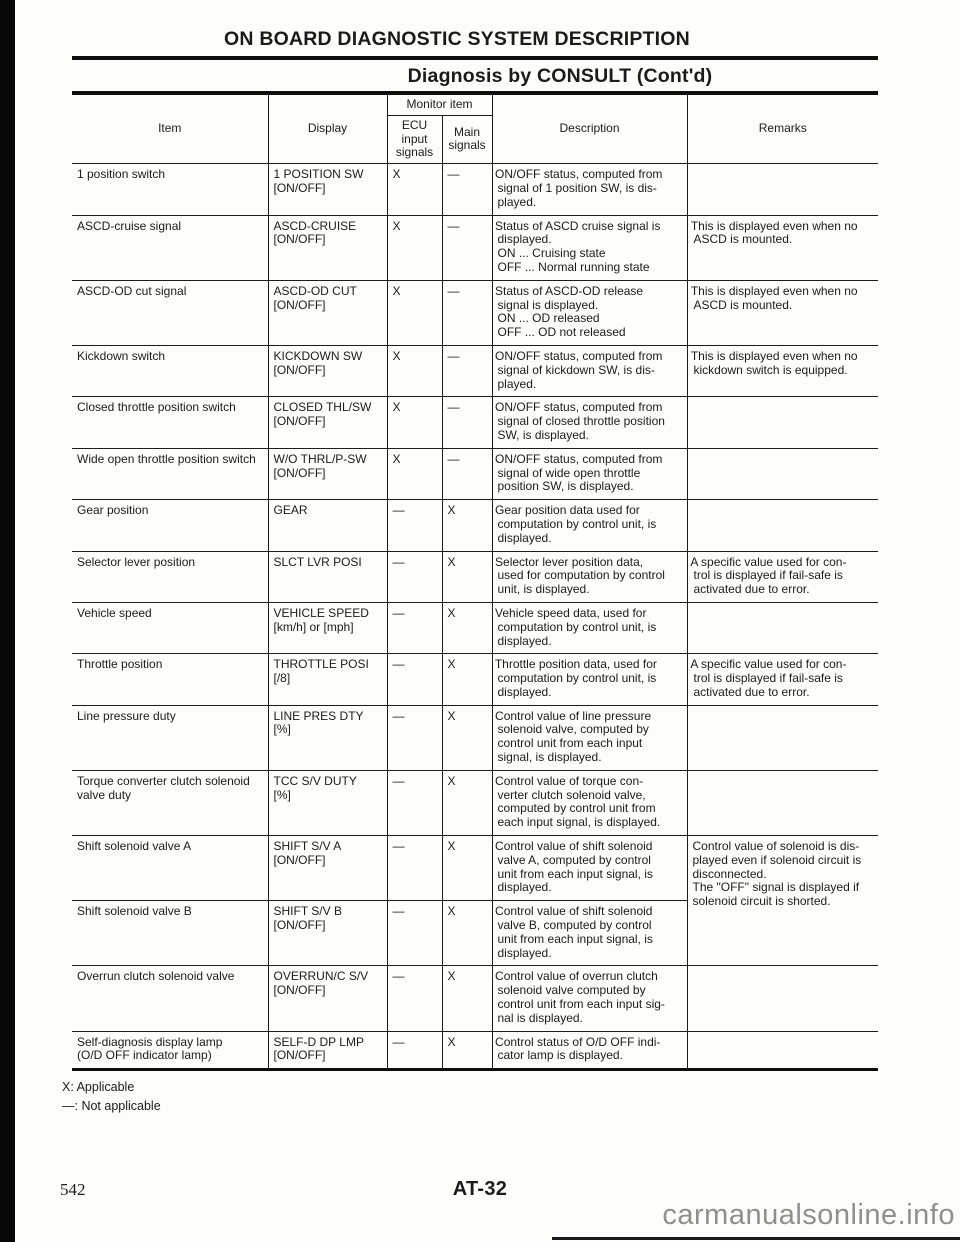  I want to click on item-cell: Selector lever position, so click(170, 576).